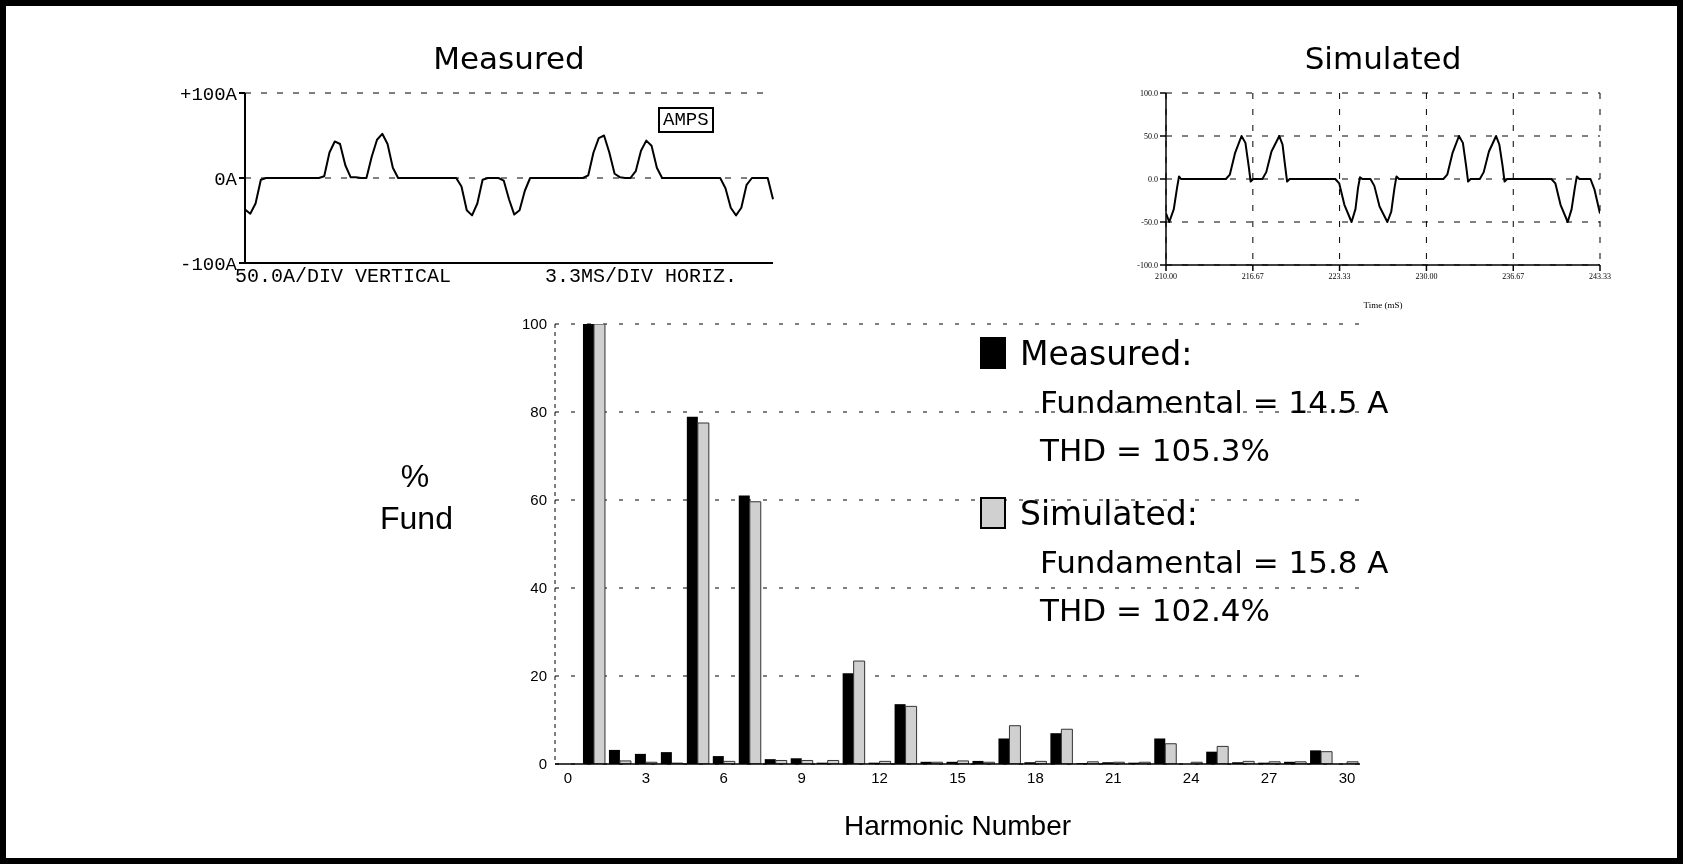  Describe the element at coordinates (1191, 777) in the screenshot. I see `x-tick-label: 24` at that location.